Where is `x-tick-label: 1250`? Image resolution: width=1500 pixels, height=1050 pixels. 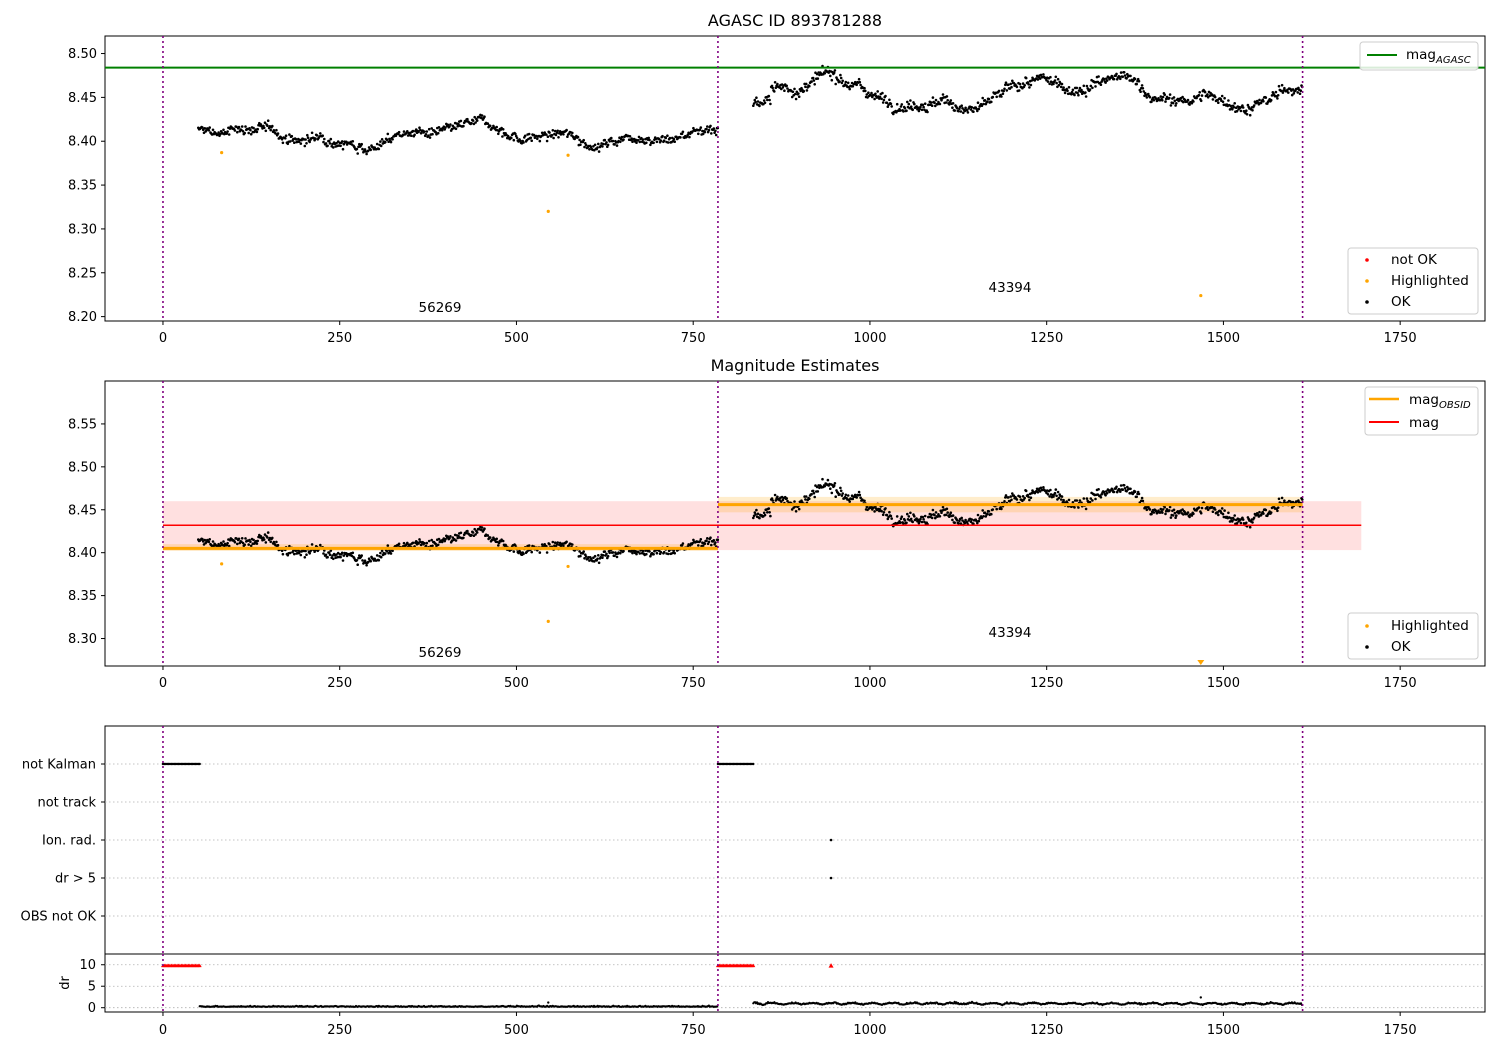 x-tick-label: 1250 is located at coordinates (1046, 683).